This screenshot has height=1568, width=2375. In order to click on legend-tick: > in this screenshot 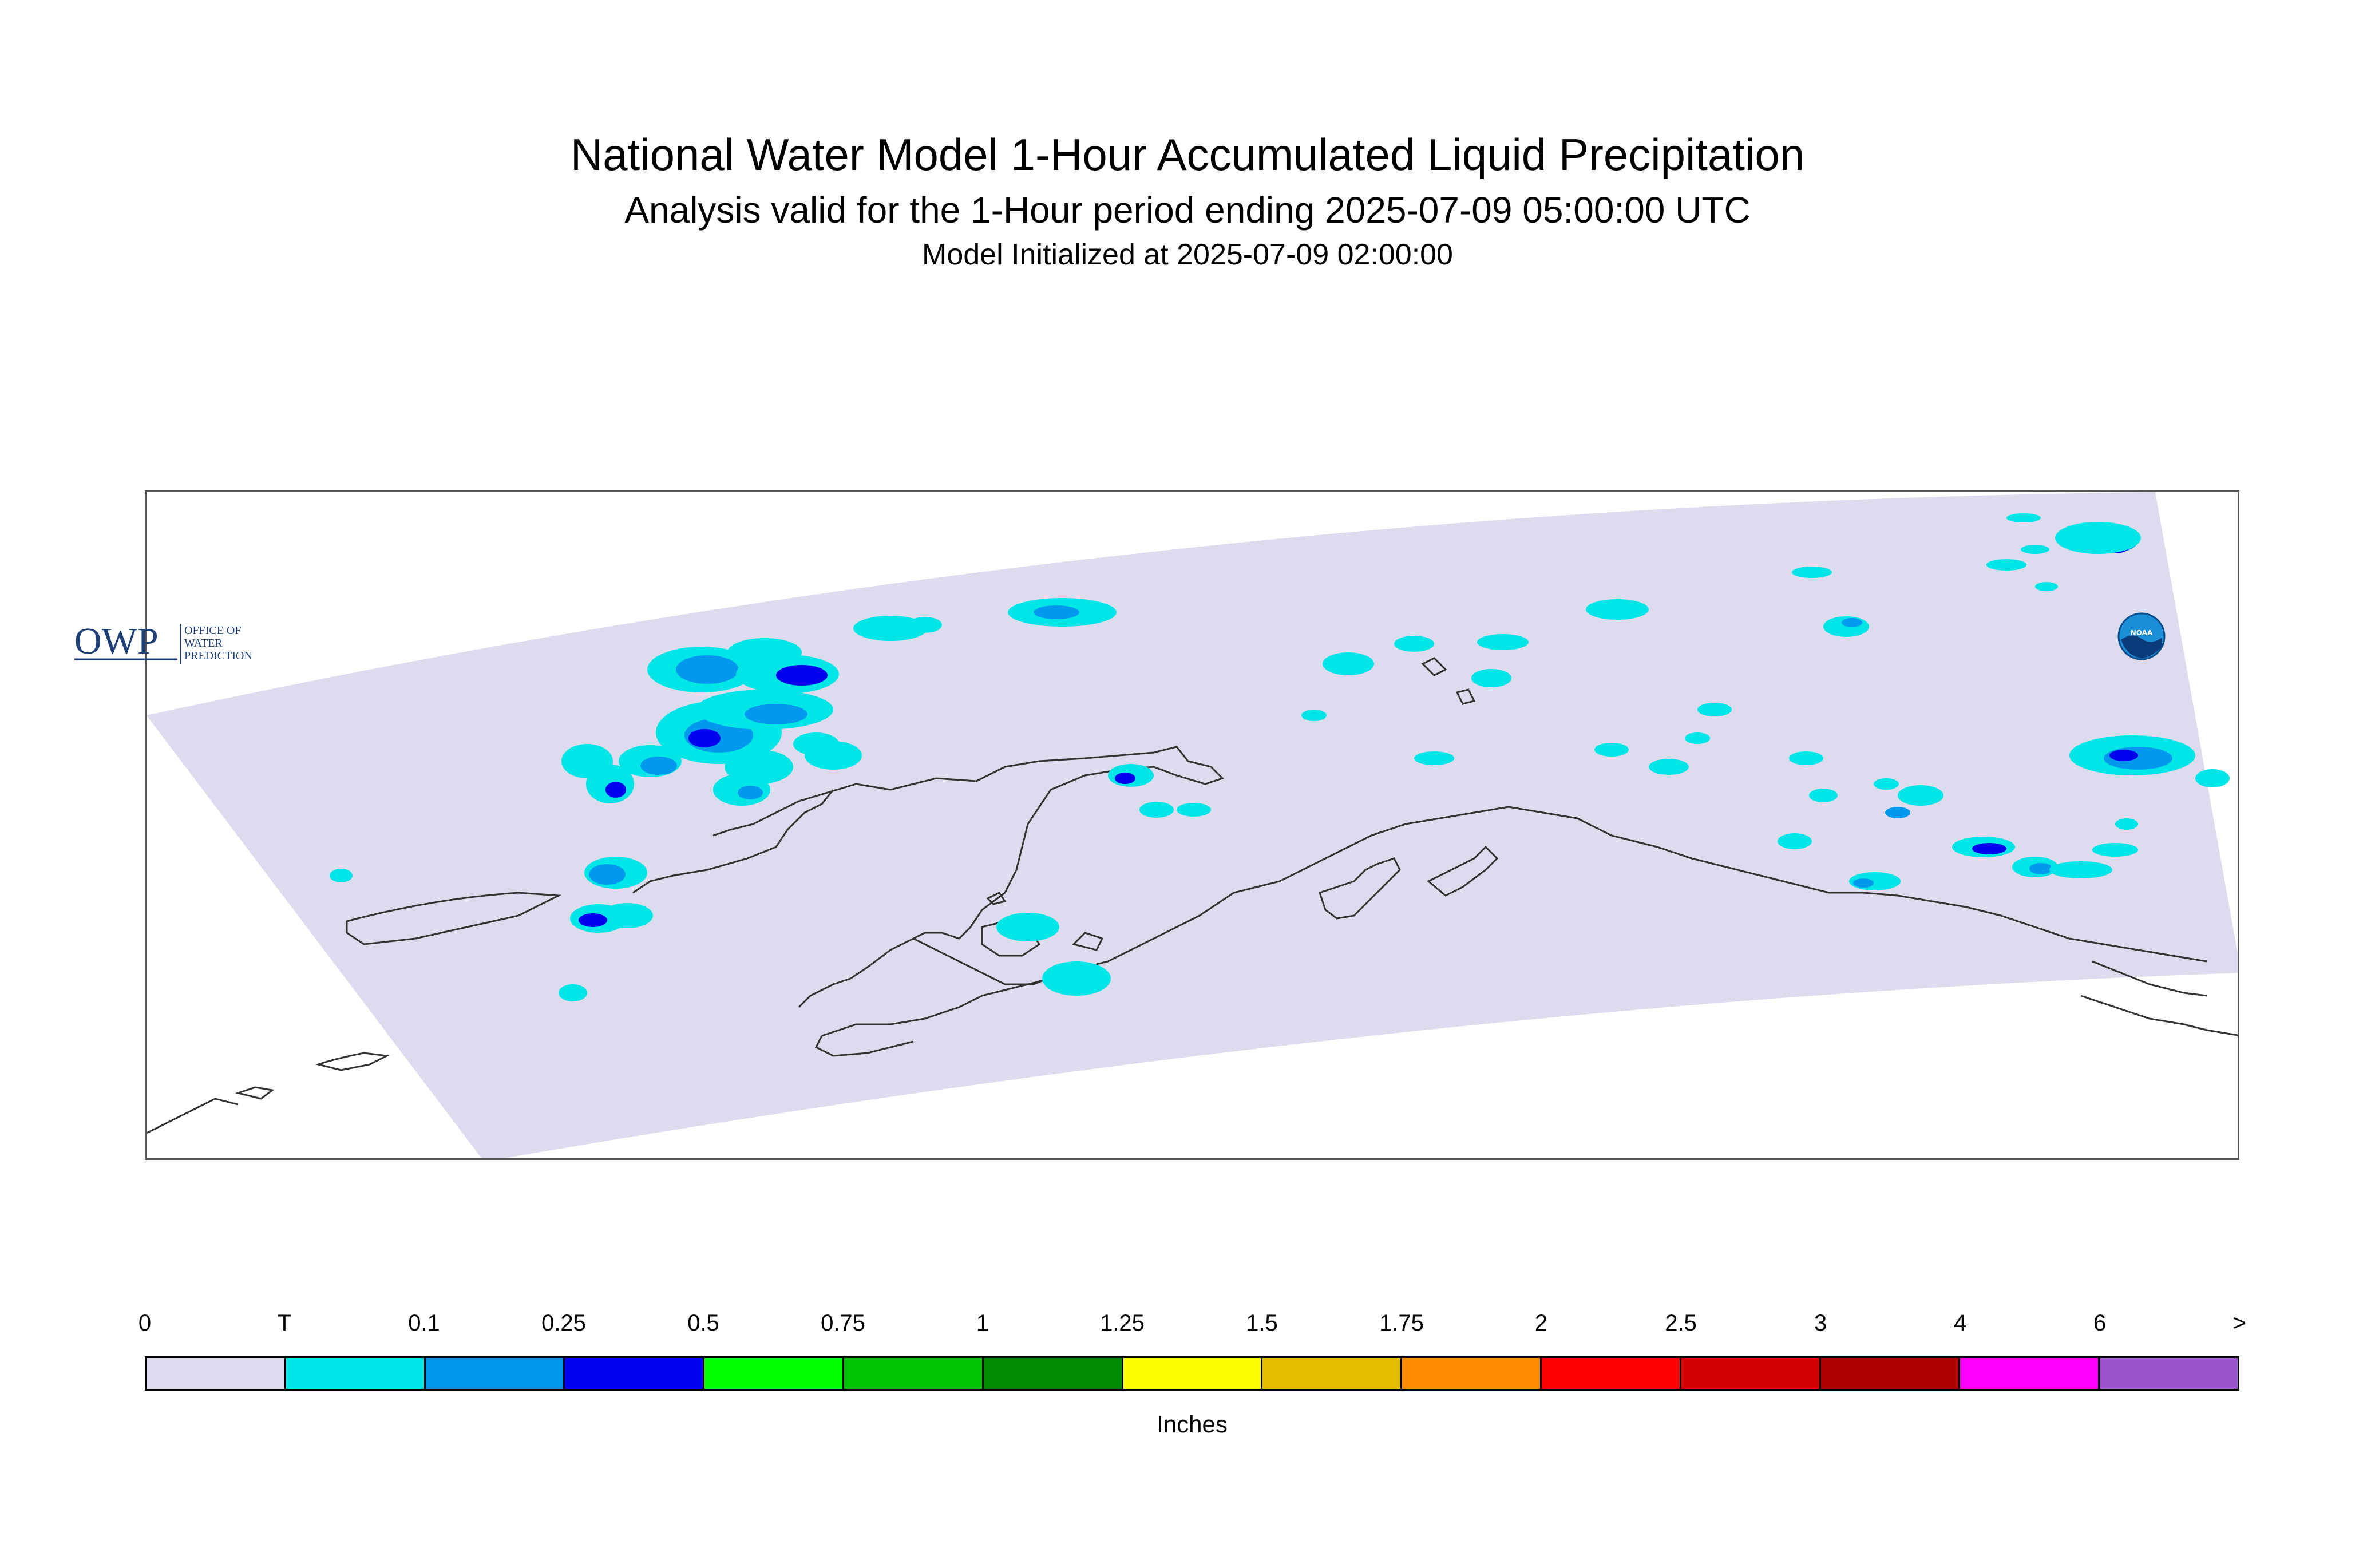, I will do `click(2239, 1323)`.